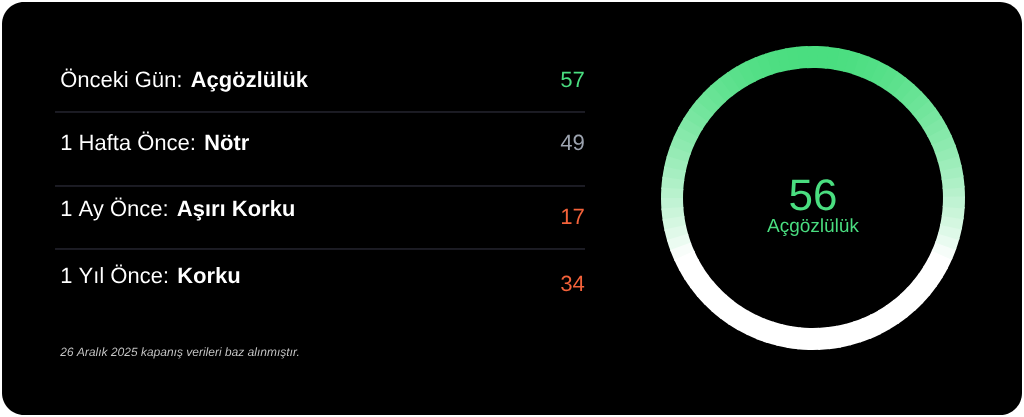  What do you see at coordinates (177, 209) in the screenshot?
I see `category-label: 1 Ay Önce: Aşırı Korku` at bounding box center [177, 209].